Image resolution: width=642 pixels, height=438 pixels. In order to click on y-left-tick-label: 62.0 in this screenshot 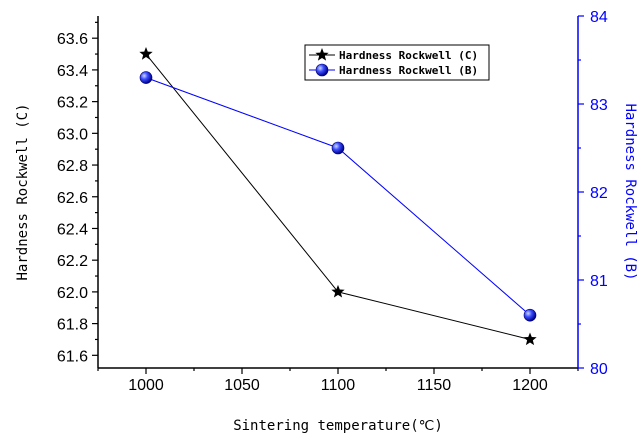, I will do `click(72, 293)`.